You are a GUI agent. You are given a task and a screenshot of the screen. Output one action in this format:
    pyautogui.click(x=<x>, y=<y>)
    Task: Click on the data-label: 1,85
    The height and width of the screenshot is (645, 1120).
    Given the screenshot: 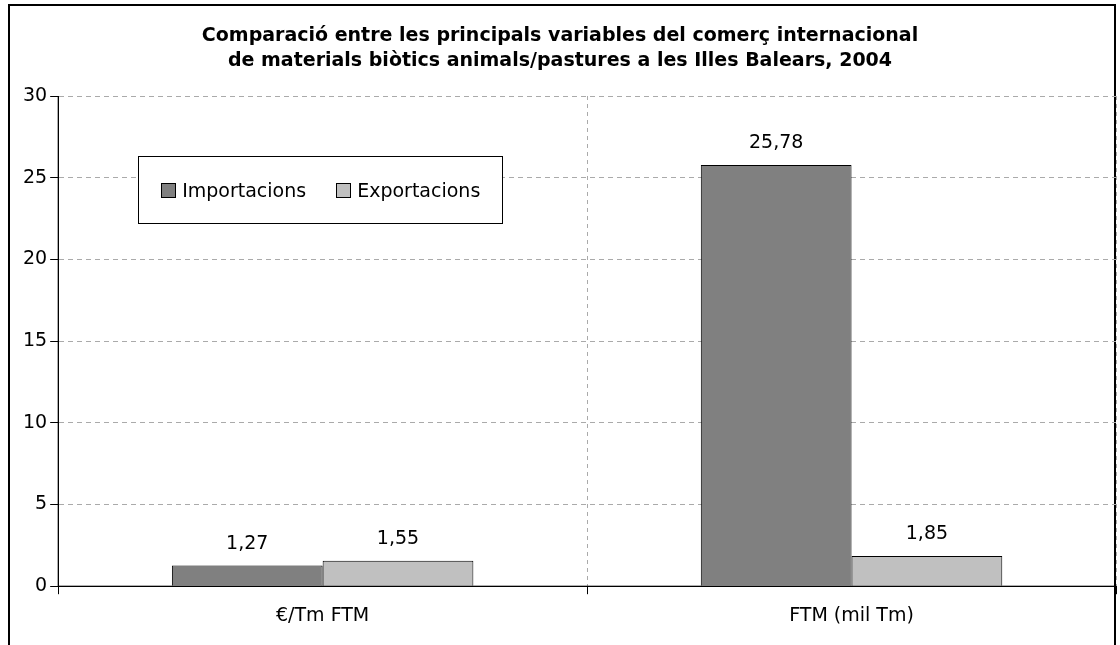 What is the action you would take?
    pyautogui.click(x=927, y=532)
    